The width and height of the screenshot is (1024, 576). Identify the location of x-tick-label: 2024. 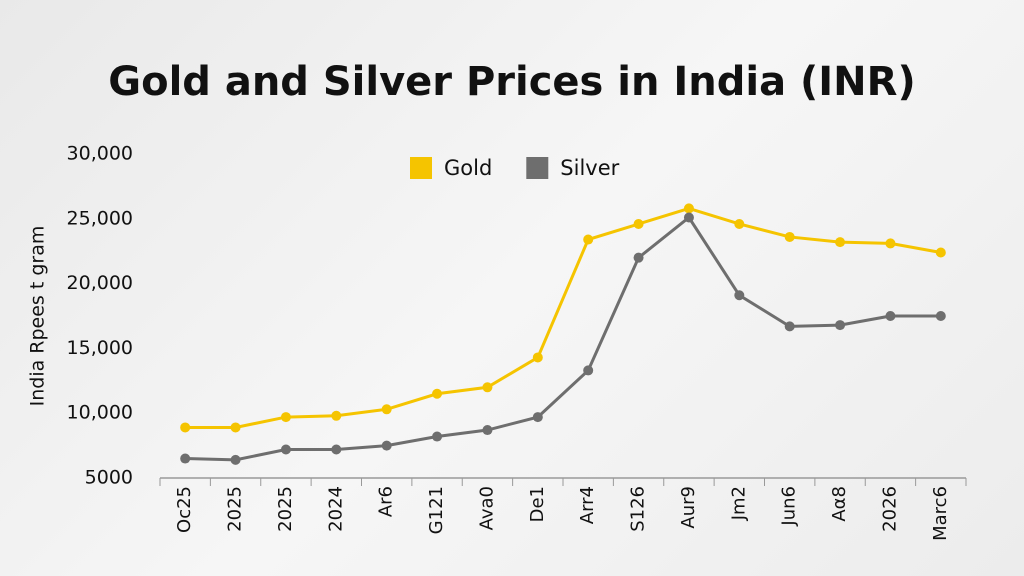
(335, 509).